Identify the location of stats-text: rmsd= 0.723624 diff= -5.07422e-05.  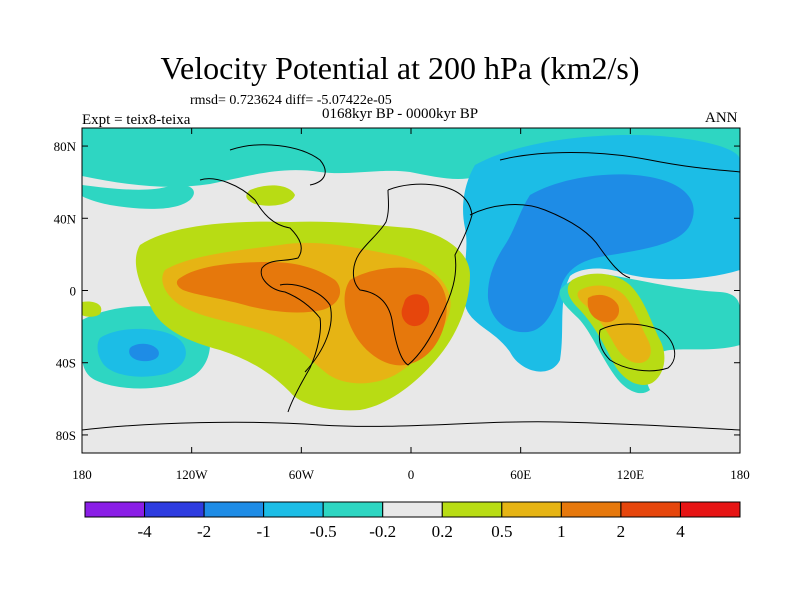
(291, 100).